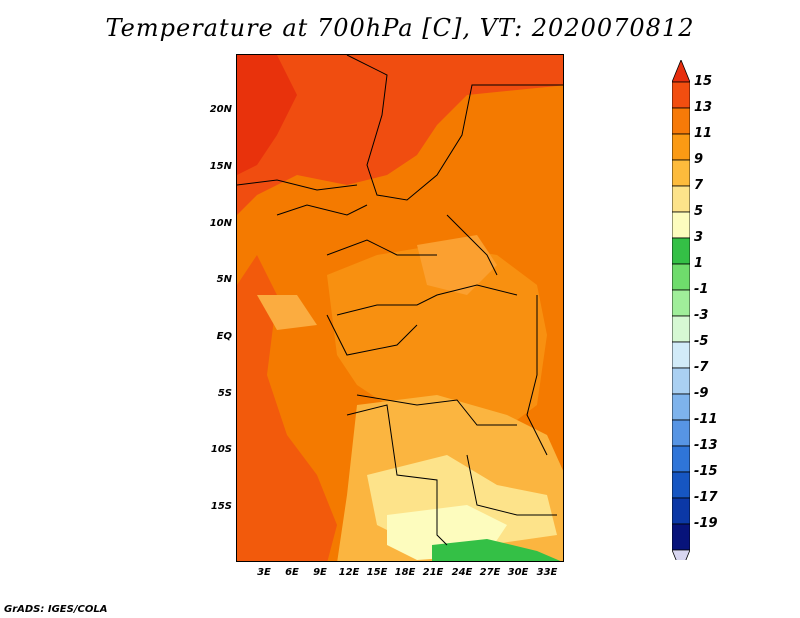 This screenshot has height=618, width=800. Describe the element at coordinates (701, 367) in the screenshot. I see `colorbar-label: -7` at that location.